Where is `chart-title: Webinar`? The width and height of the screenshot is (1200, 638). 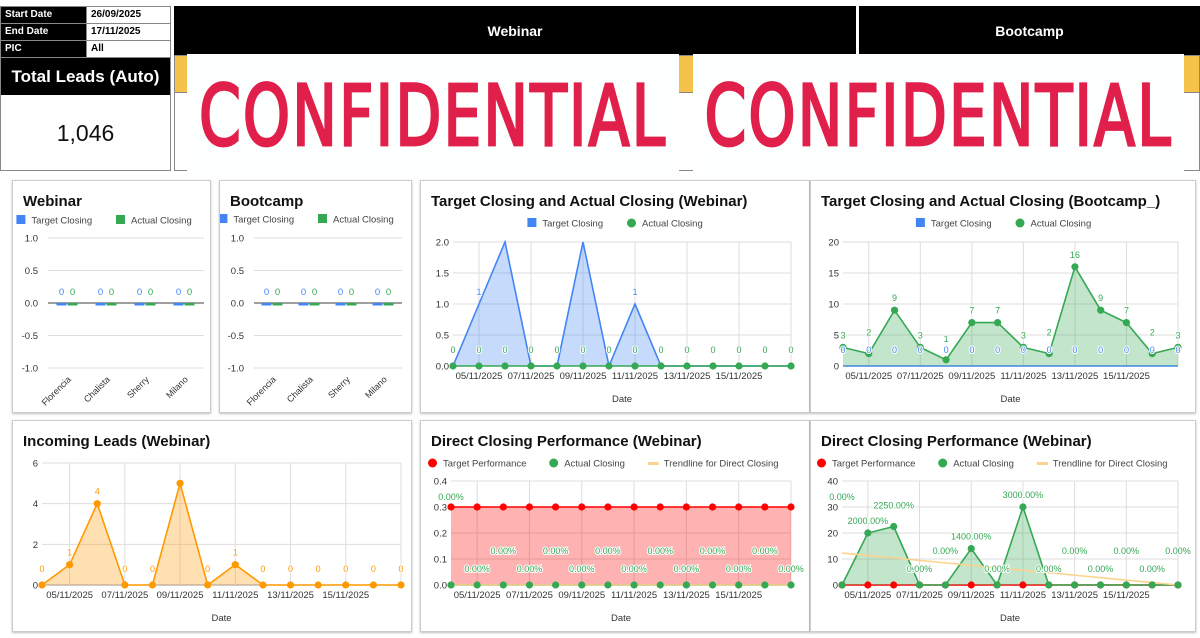 chart-title: Webinar is located at coordinates (52, 201).